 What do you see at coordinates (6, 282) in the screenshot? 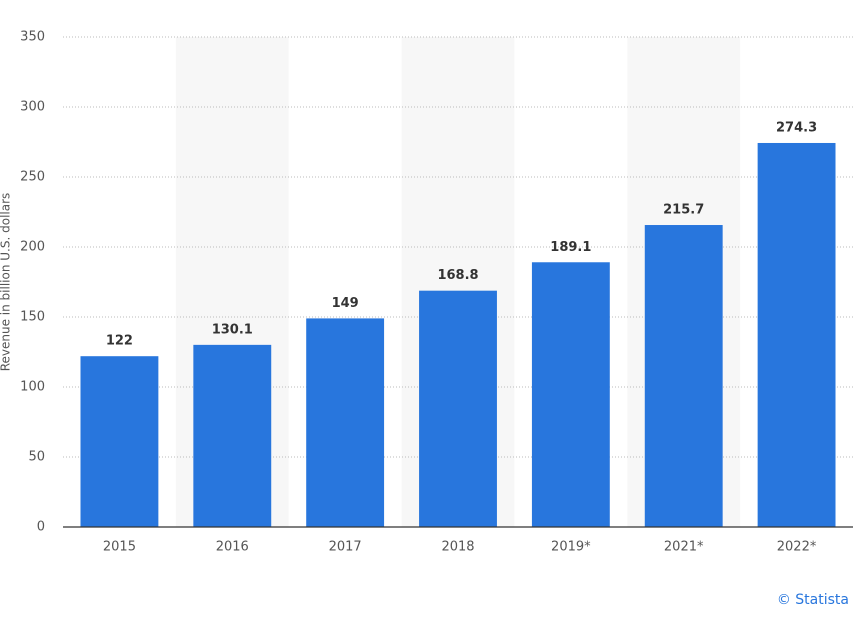
I see `y-axis-label: Revenue in billion U.S. dollars` at bounding box center [6, 282].